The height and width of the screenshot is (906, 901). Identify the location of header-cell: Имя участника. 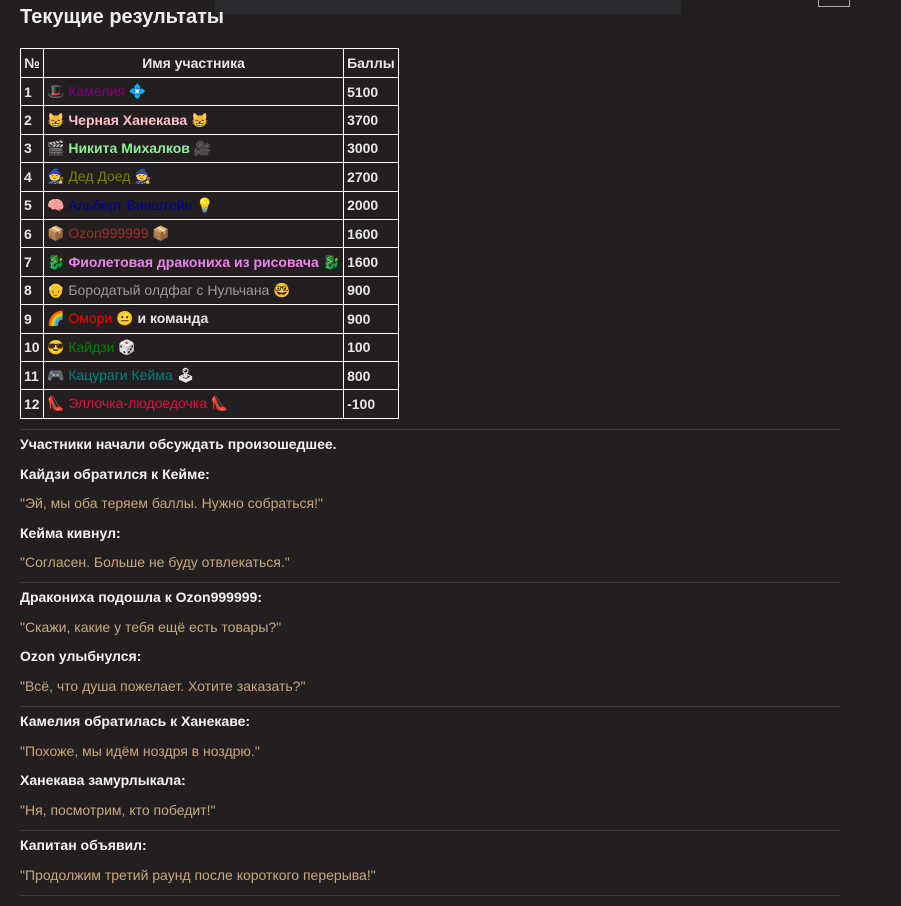
(193, 63).